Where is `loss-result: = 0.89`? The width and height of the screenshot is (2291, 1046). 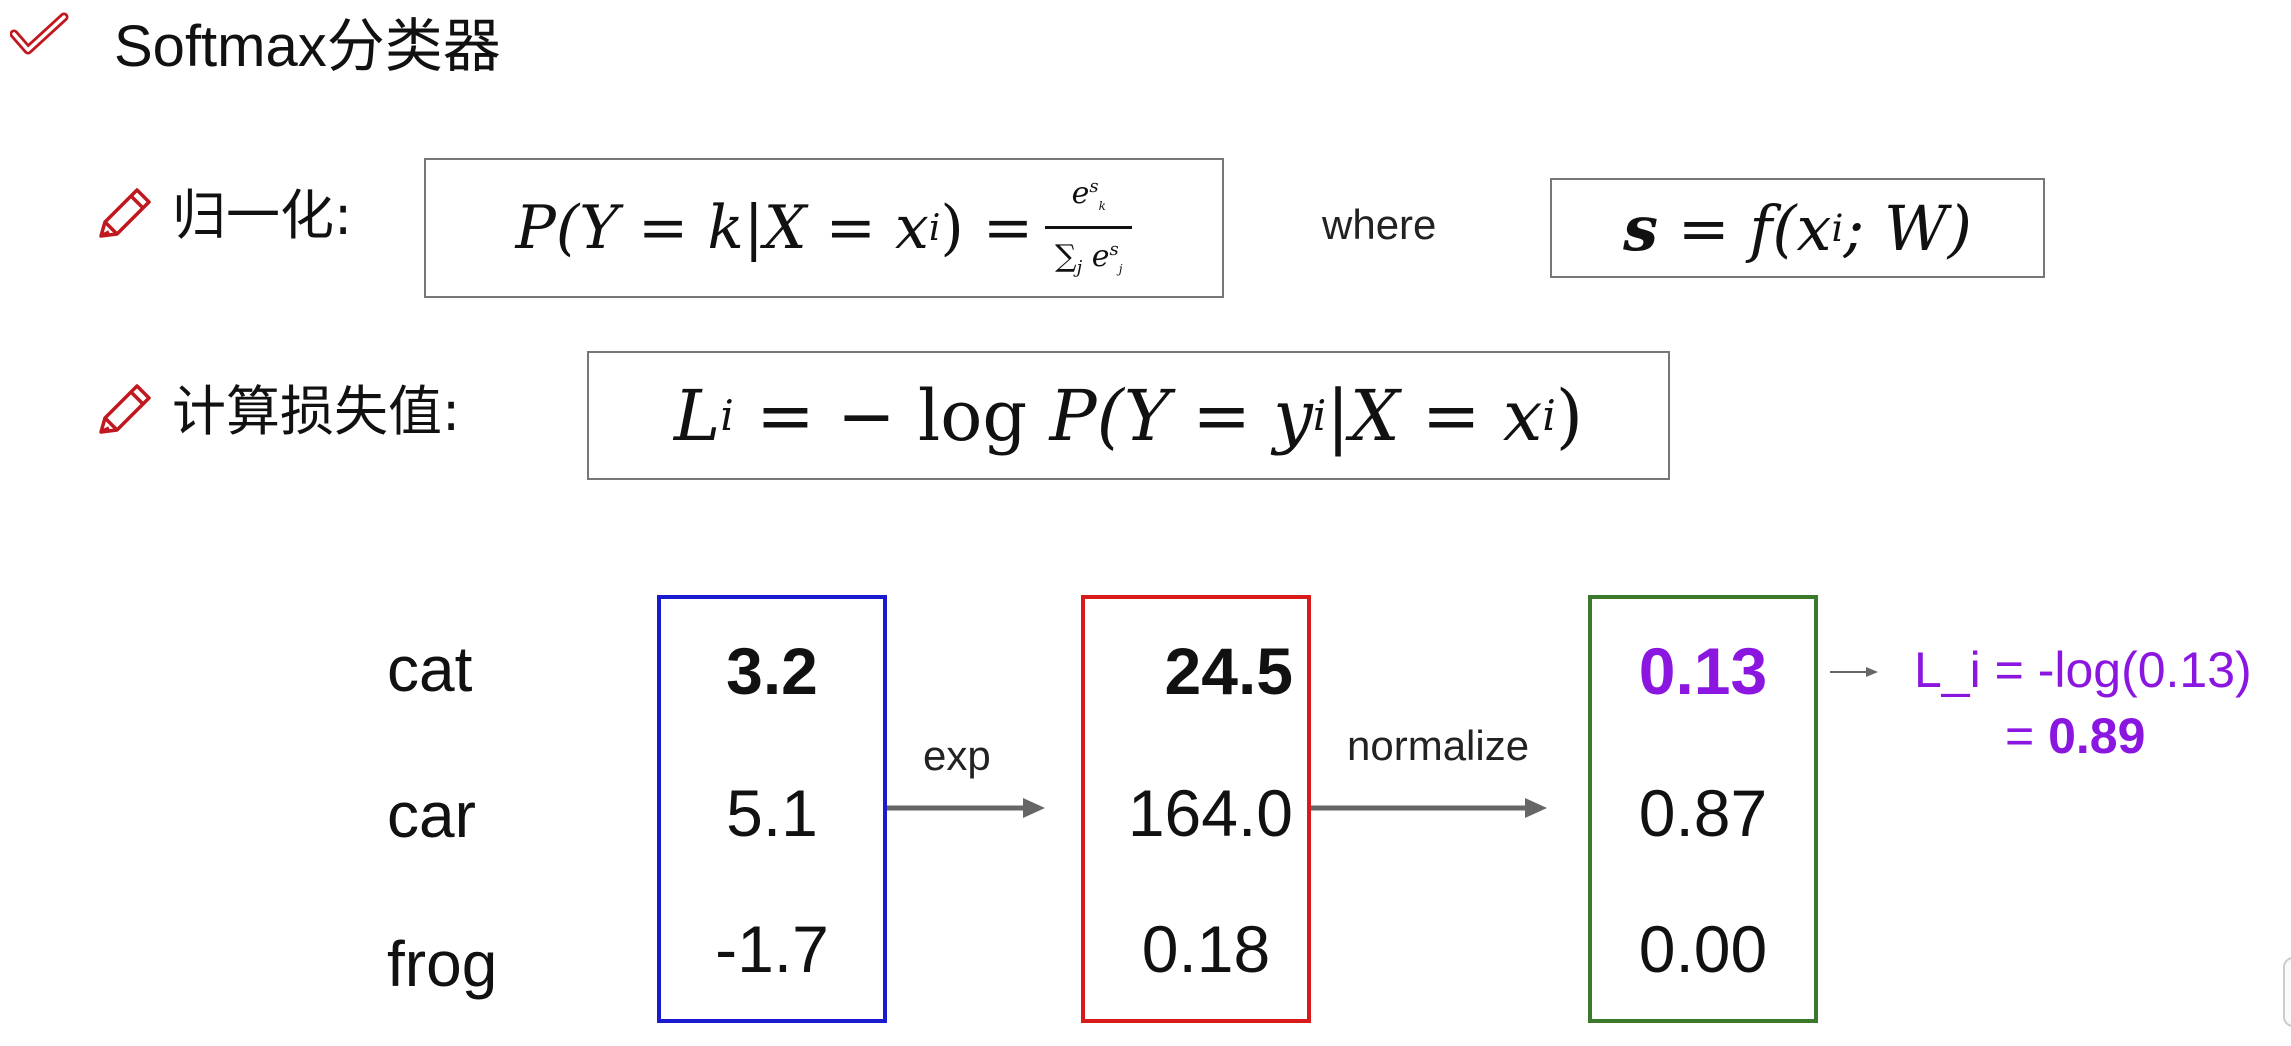 loss-result: = 0.89 is located at coordinates (2075, 736).